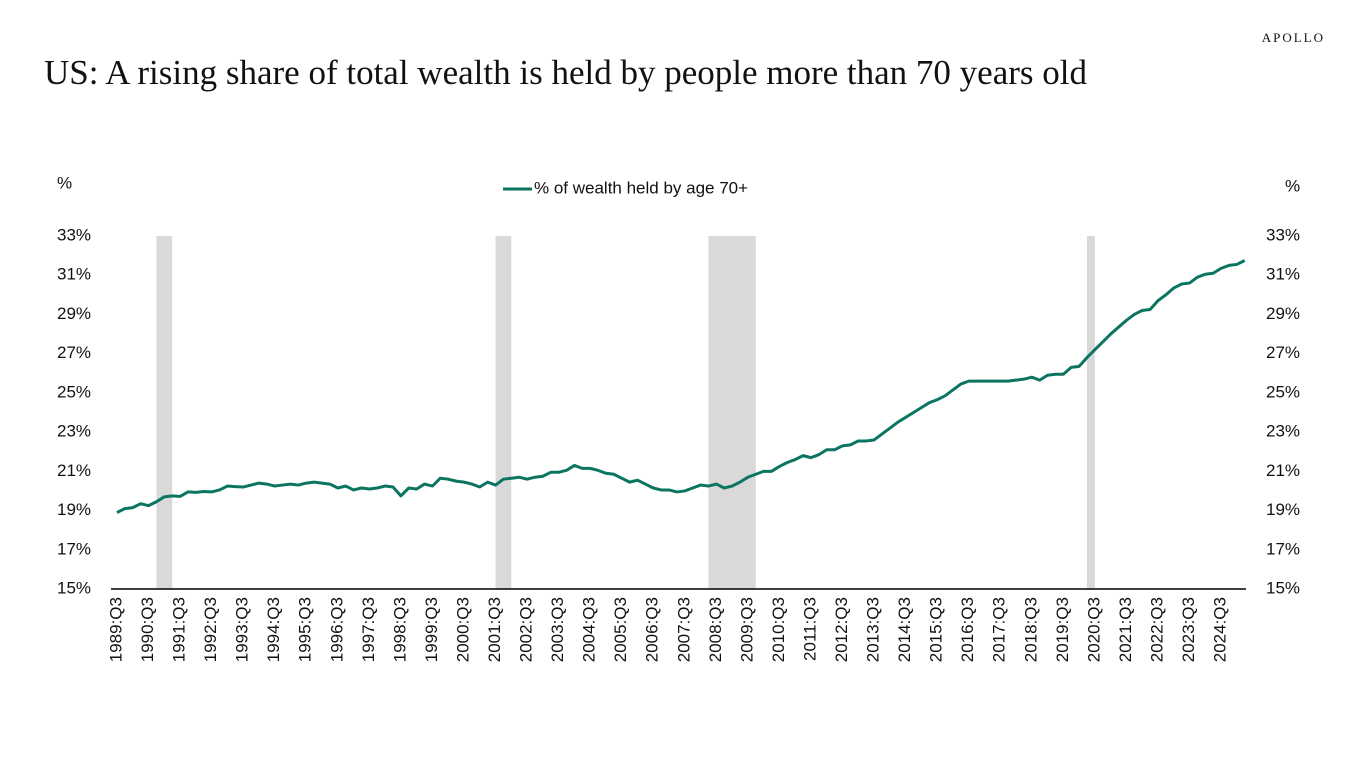  Describe the element at coordinates (74, 391) in the screenshot. I see `y-tick-label: 25%` at that location.